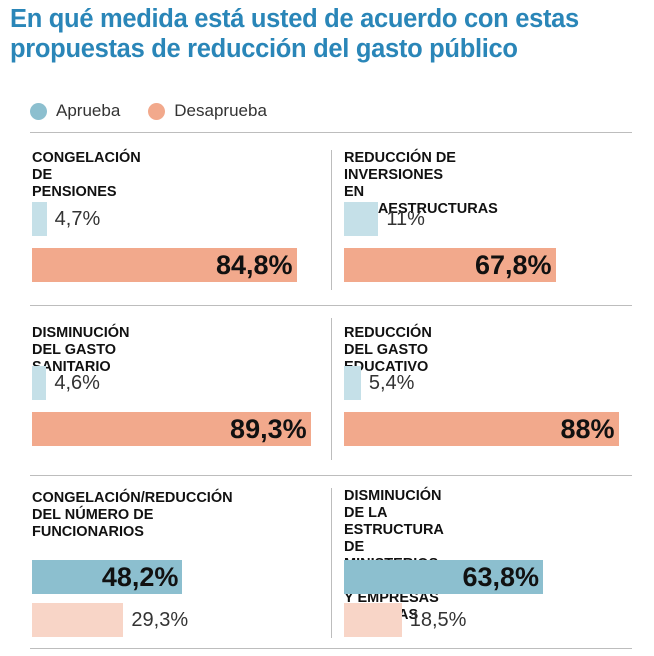 The height and width of the screenshot is (656, 654). I want to click on bar-value-label: 18,5%, so click(438, 620).